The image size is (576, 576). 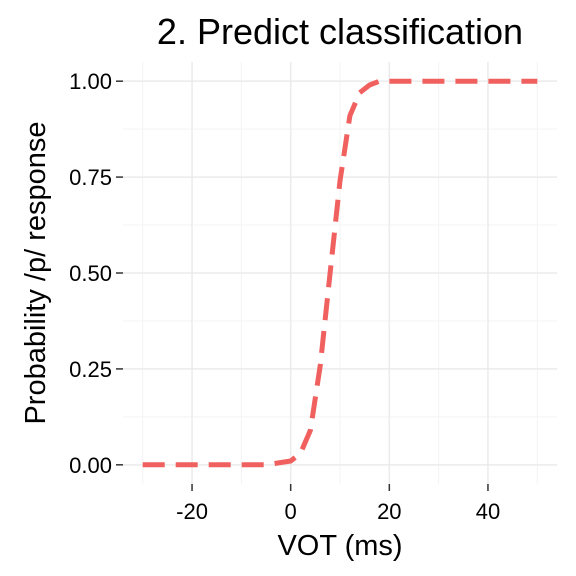 What do you see at coordinates (488, 511) in the screenshot?
I see `x-tick-label: 40` at bounding box center [488, 511].